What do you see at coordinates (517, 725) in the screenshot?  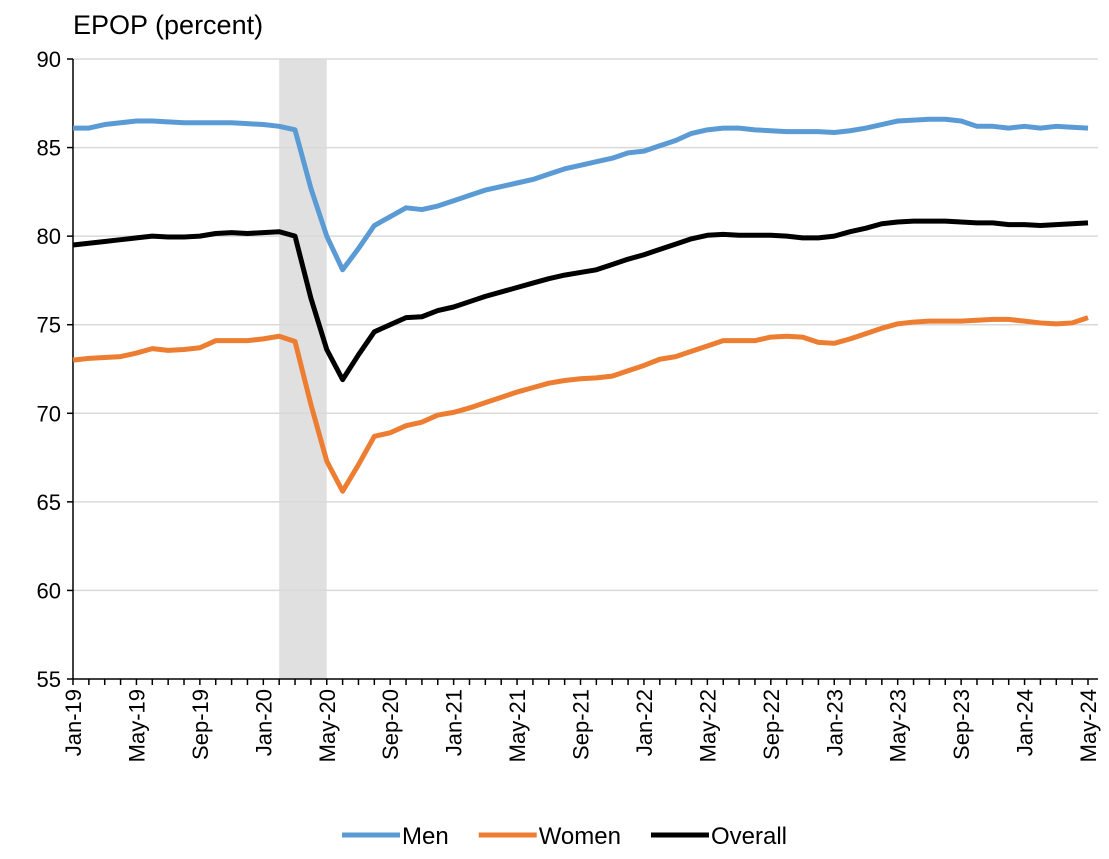 I see `x-tick-label: May-21` at bounding box center [517, 725].